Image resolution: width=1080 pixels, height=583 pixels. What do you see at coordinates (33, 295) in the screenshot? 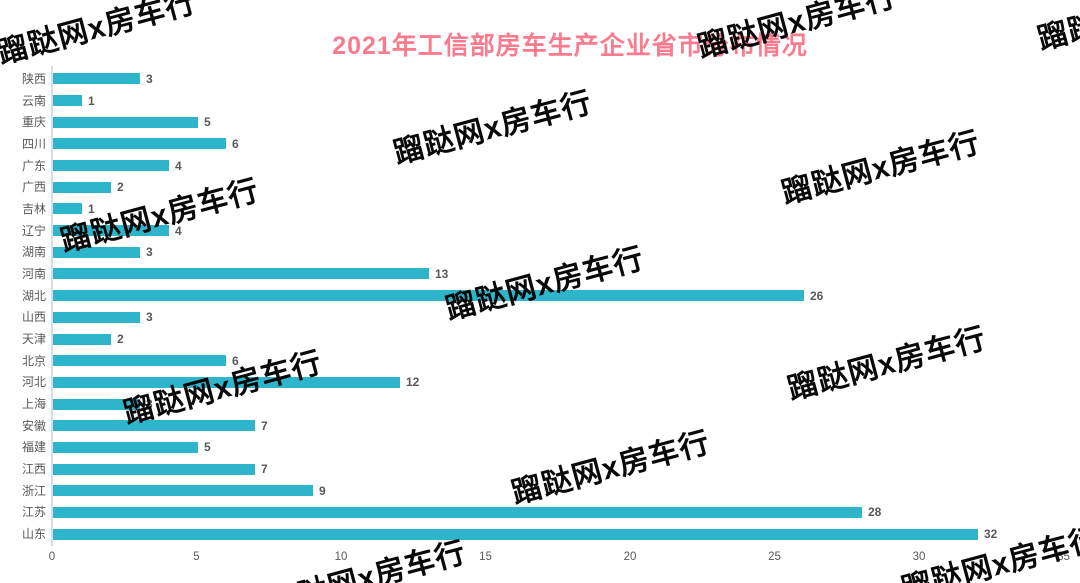
I see `category-label: 湖北` at bounding box center [33, 295].